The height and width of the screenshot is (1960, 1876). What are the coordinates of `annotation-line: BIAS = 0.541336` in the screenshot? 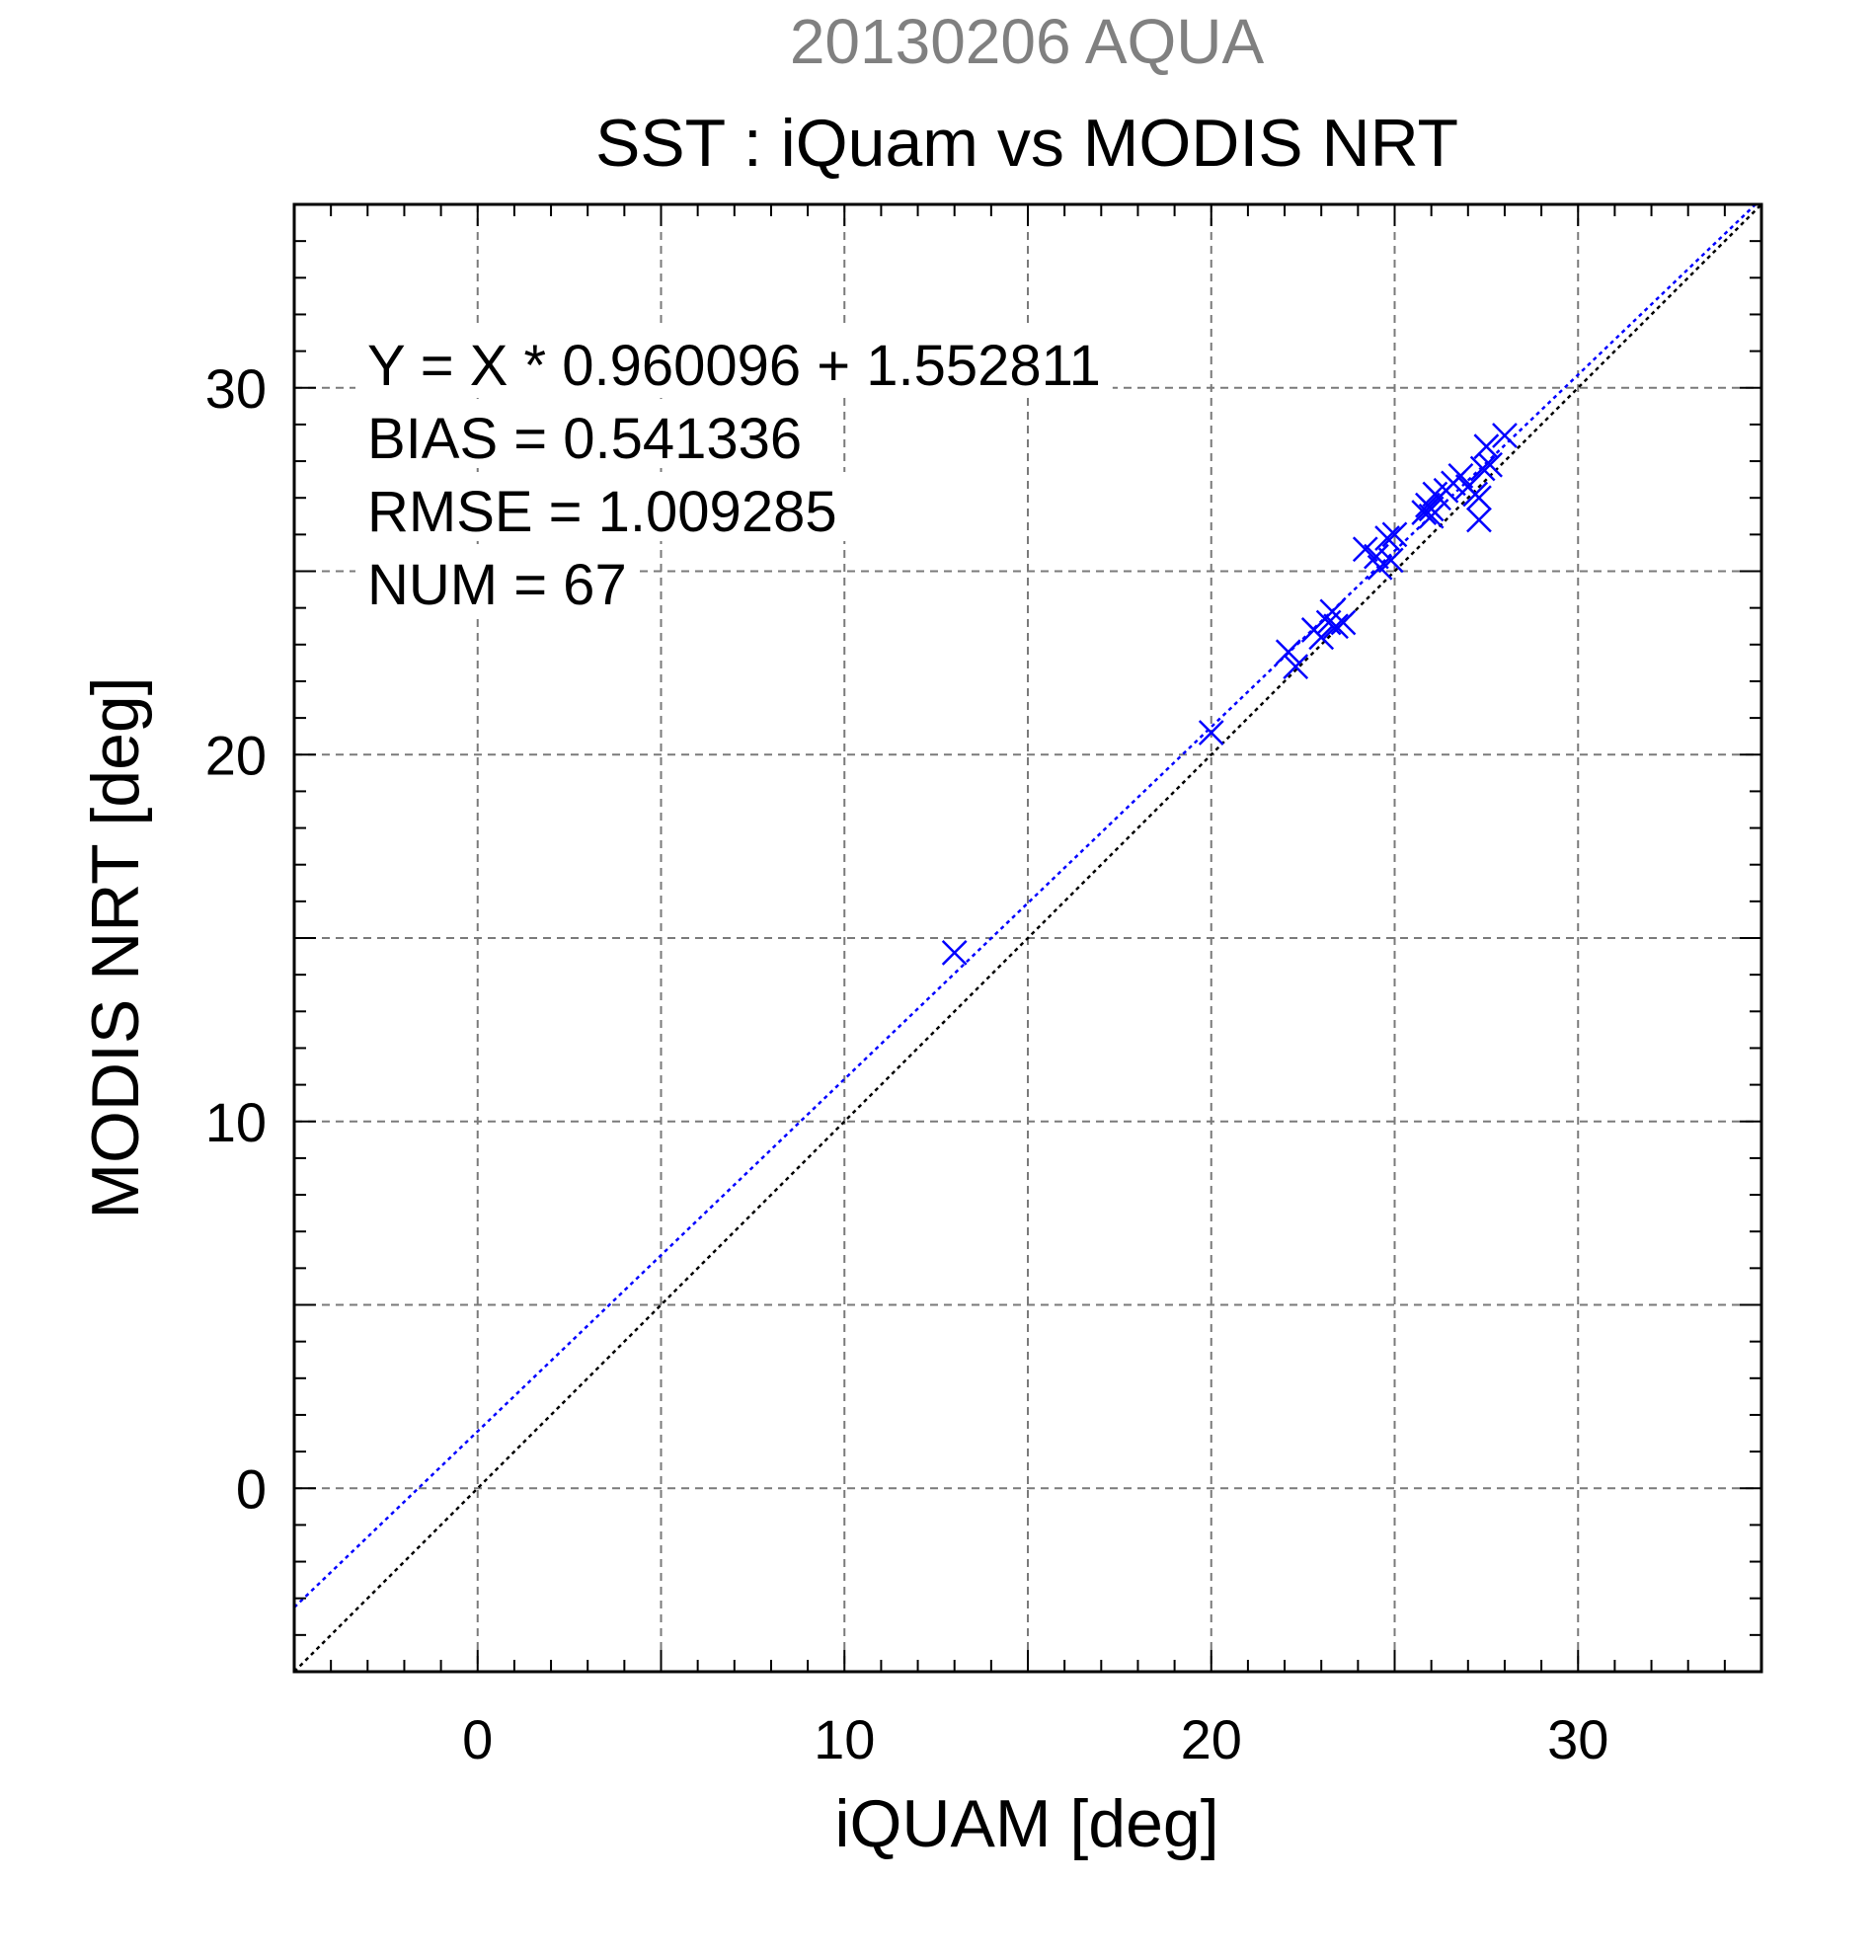 It's located at (584, 439).